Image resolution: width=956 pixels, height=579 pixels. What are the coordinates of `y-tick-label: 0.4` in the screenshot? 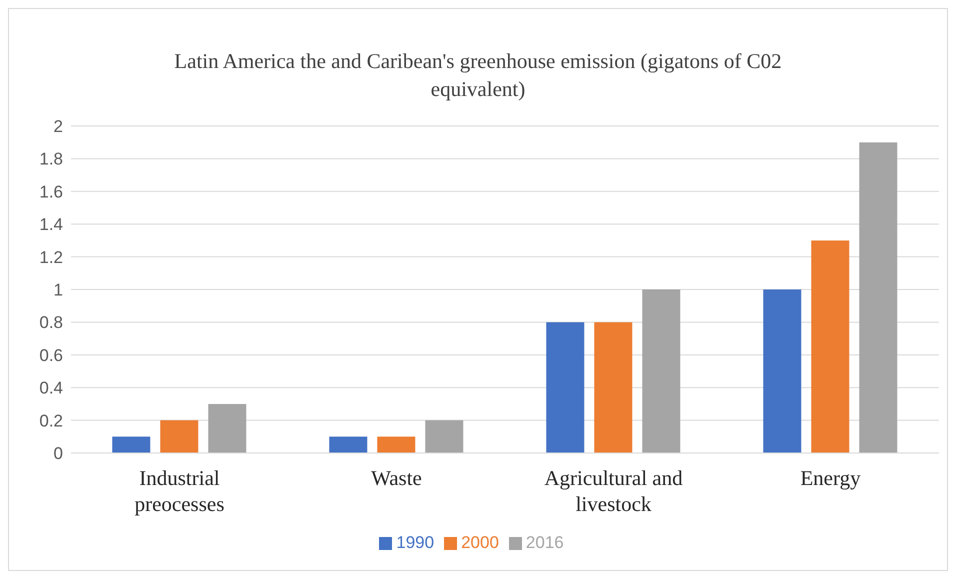 It's located at (51, 388).